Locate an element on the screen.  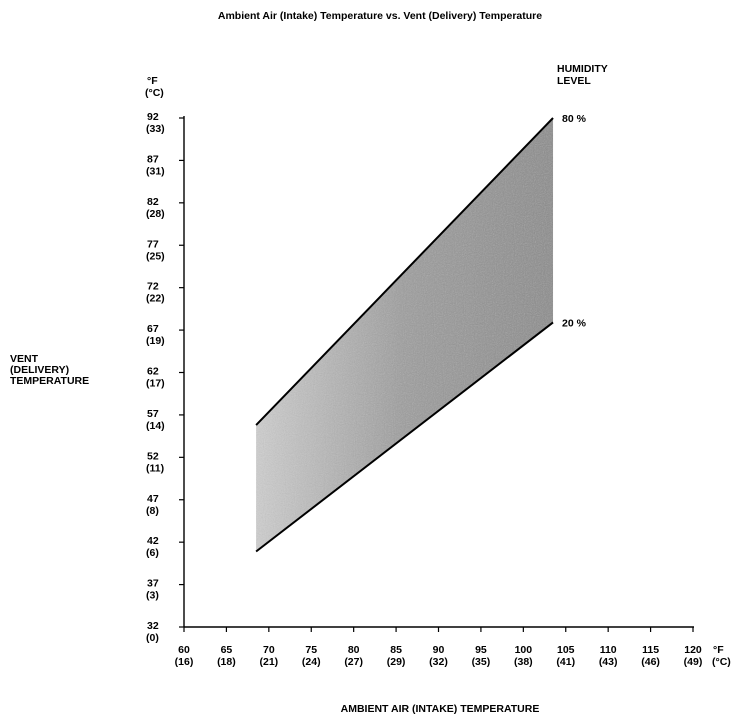
y-tick-label-f: 82 is located at coordinates (153, 202).